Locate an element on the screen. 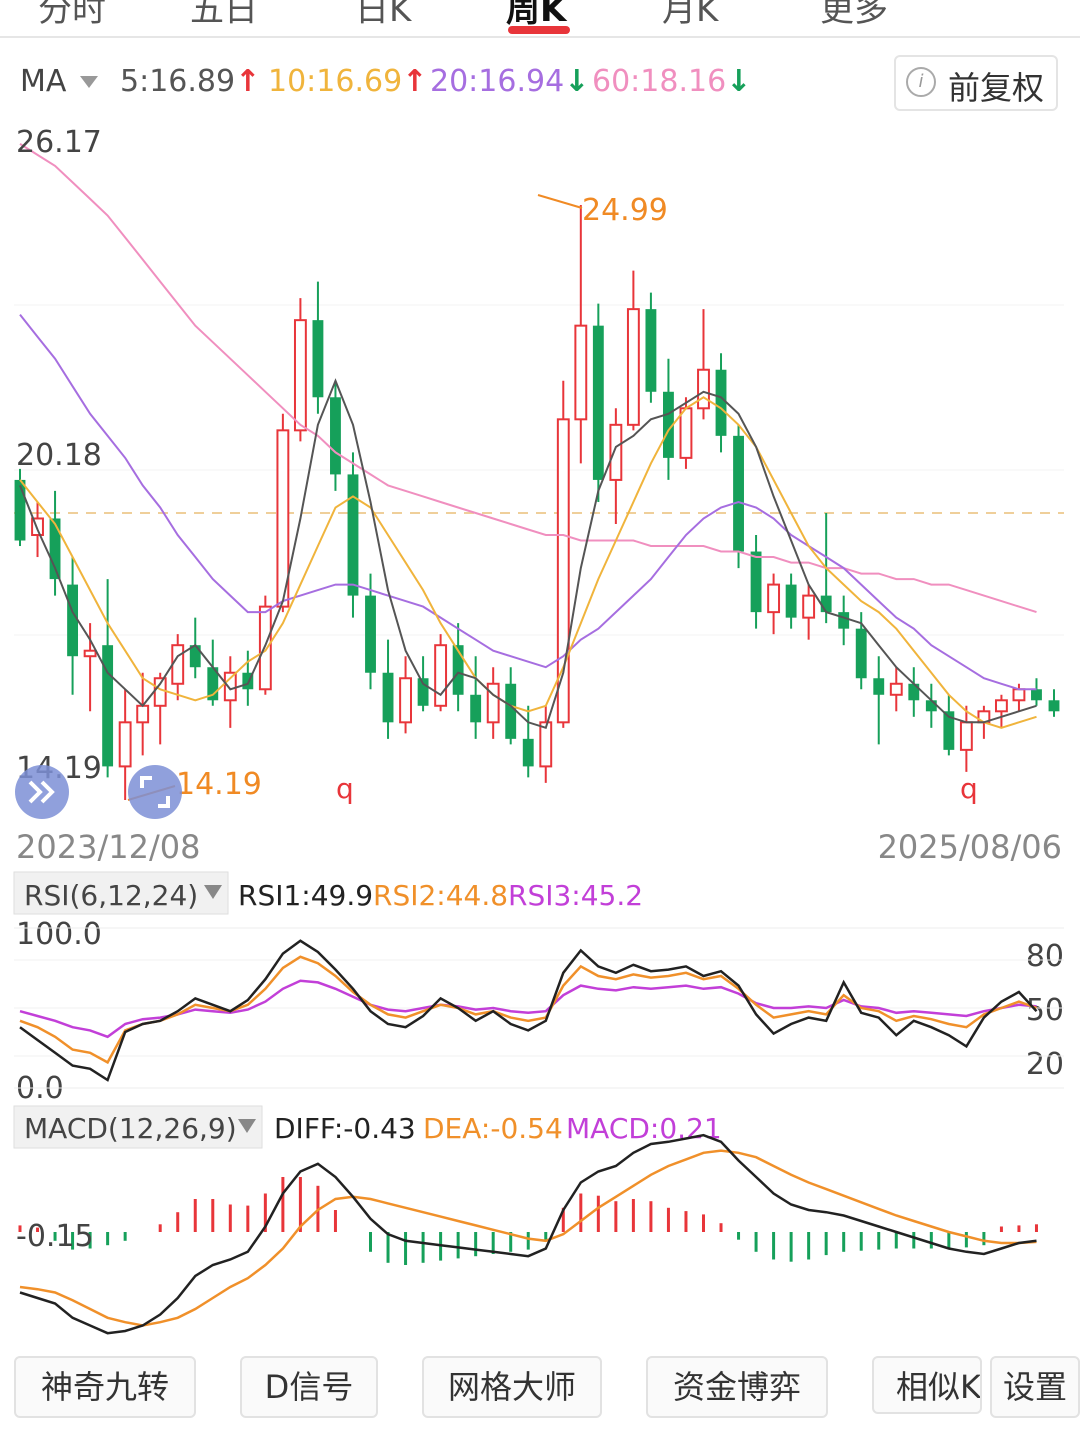  rsi-level-80: 80 is located at coordinates (1045, 956).